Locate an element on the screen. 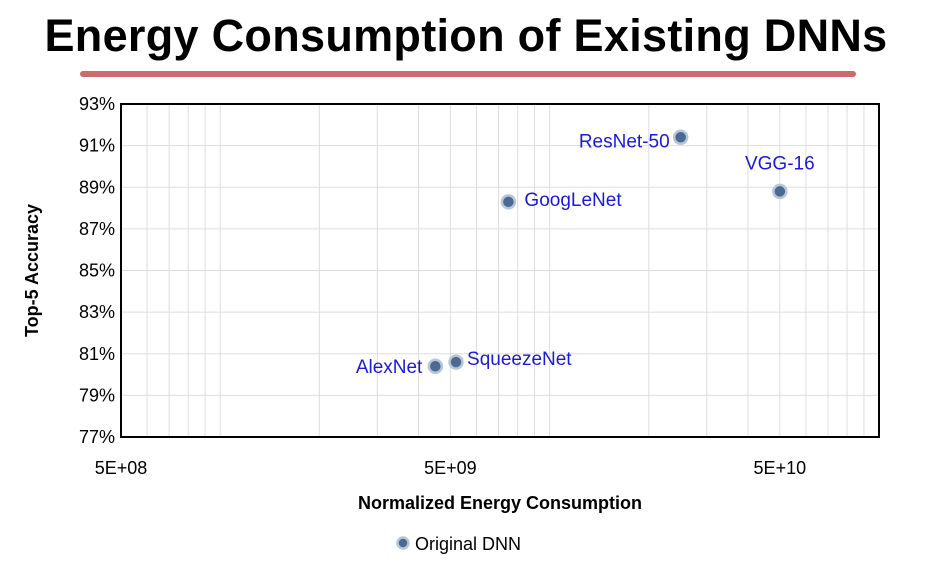 This screenshot has height=580, width=932. point-label: GoogLeNet is located at coordinates (573, 200).